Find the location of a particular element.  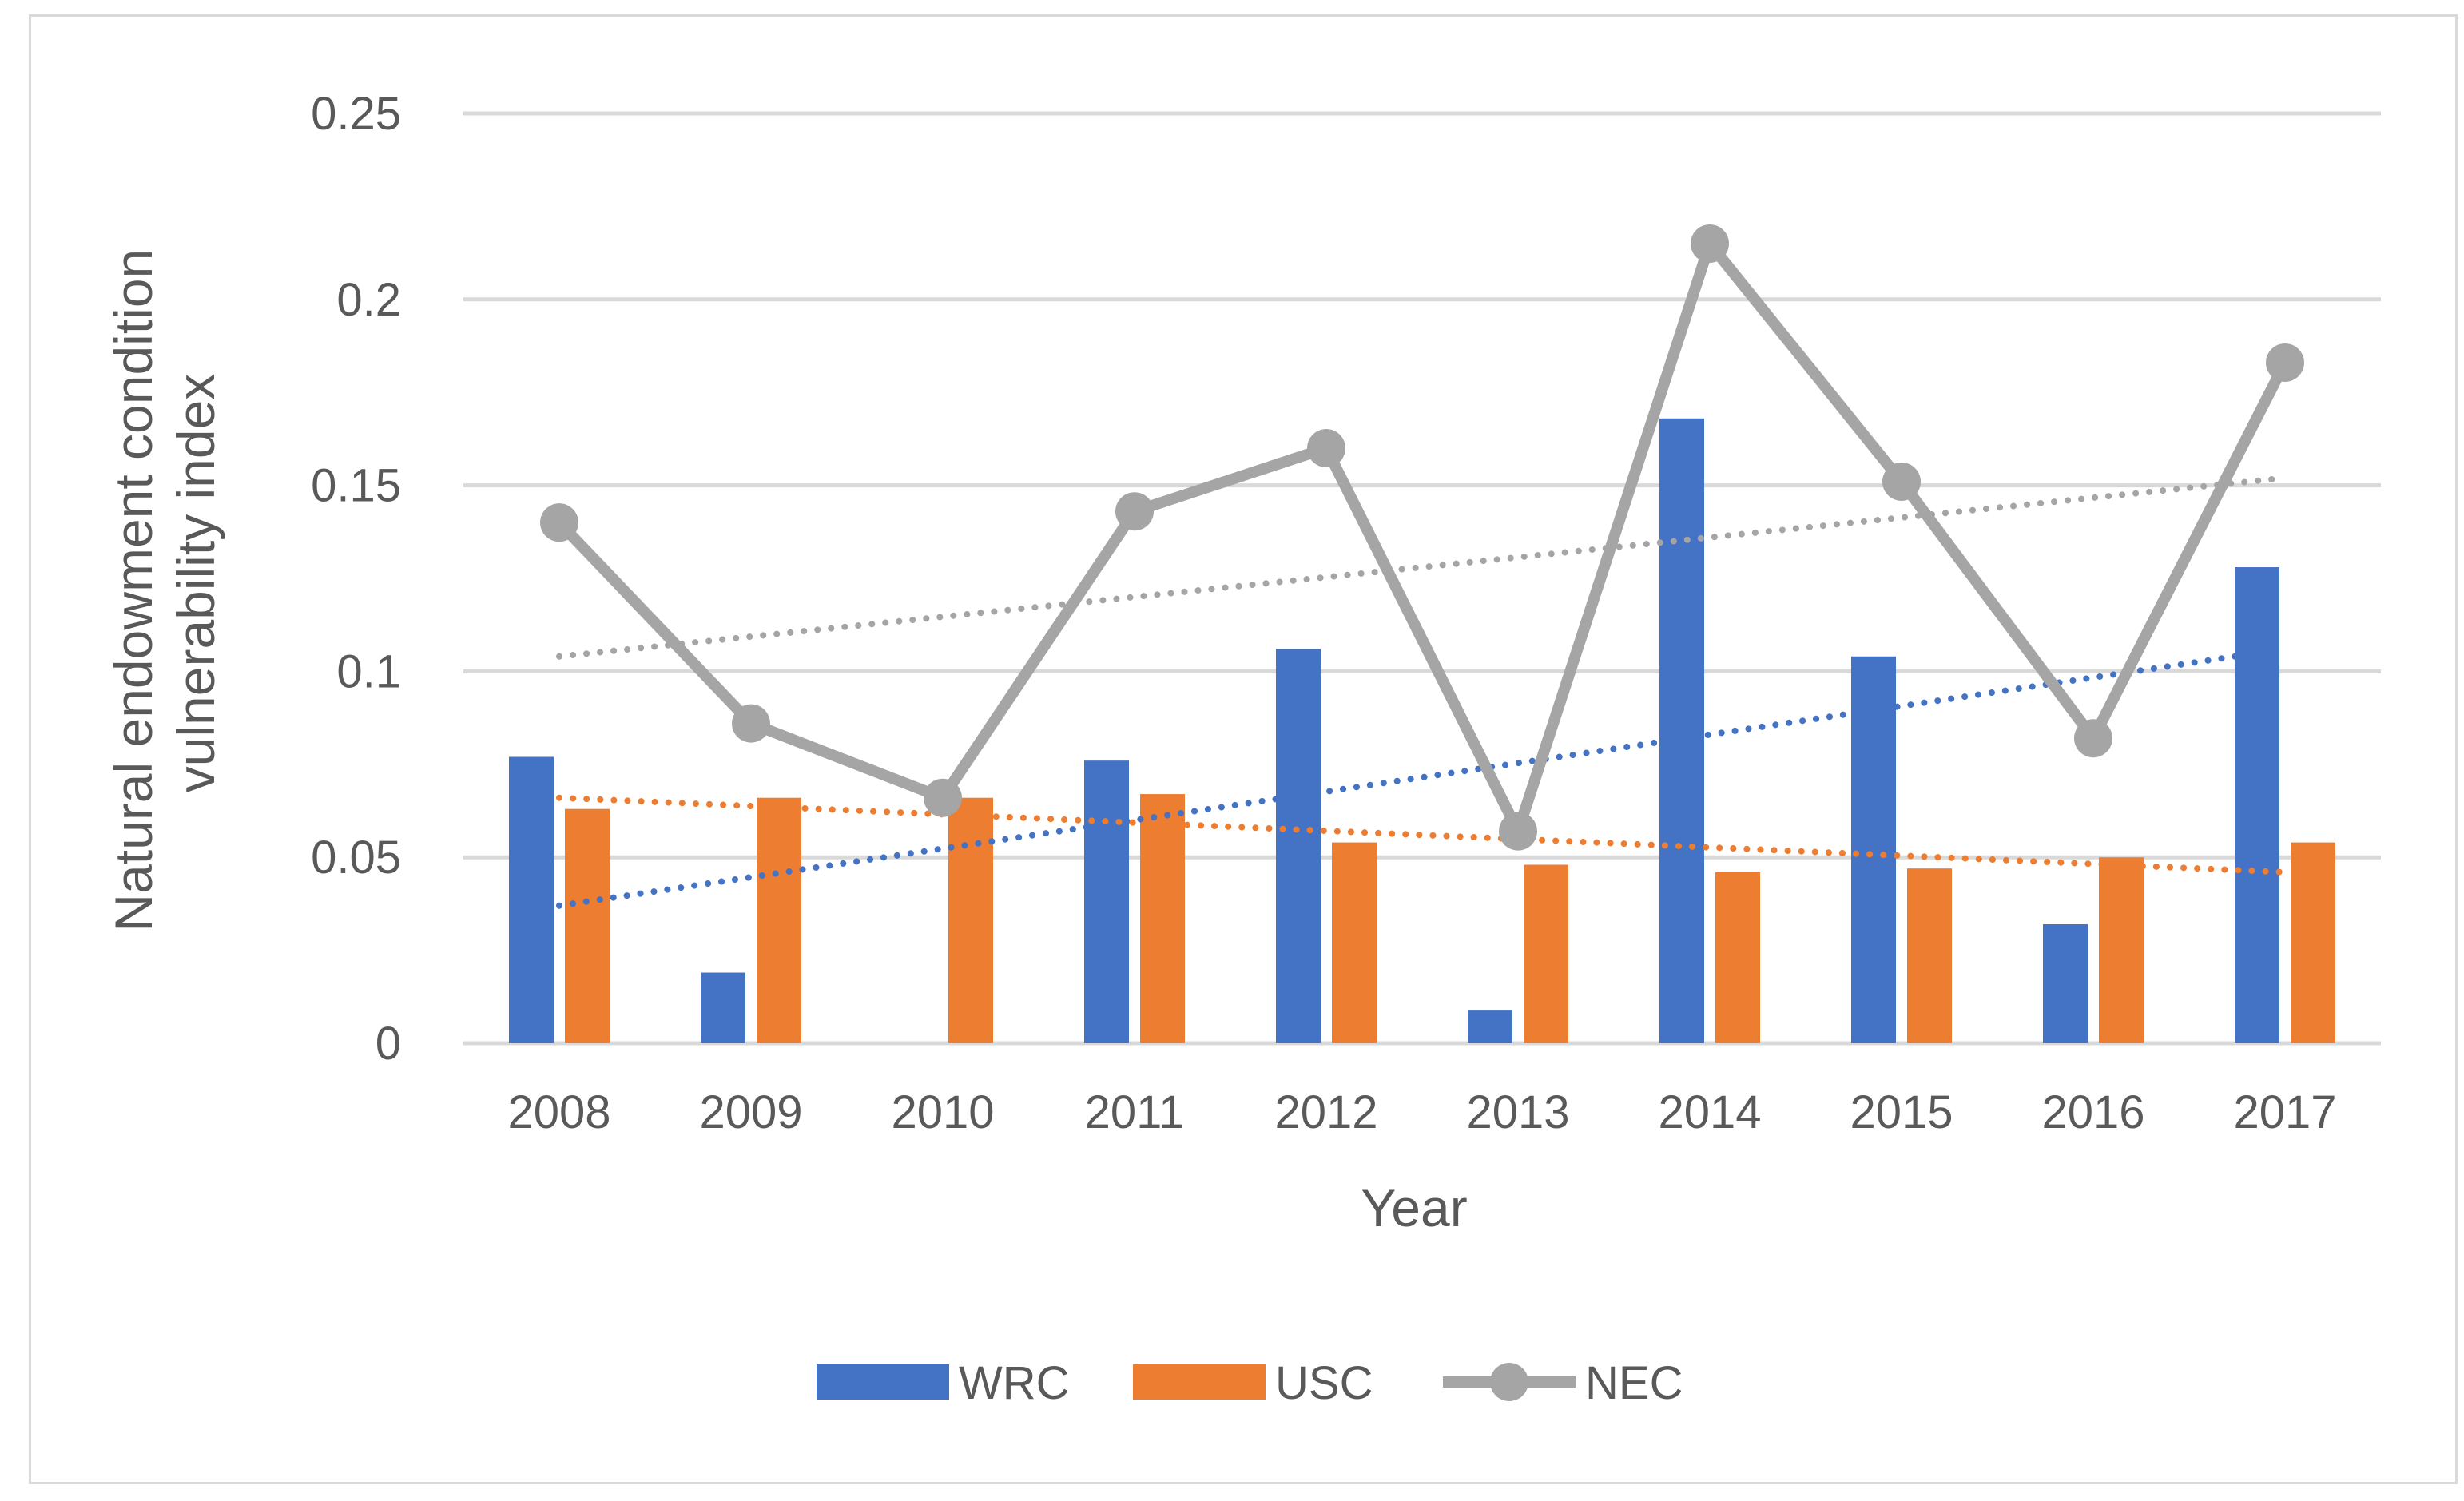

y-axis-title-line-1: Natural endowment condition is located at coordinates (134, 590).